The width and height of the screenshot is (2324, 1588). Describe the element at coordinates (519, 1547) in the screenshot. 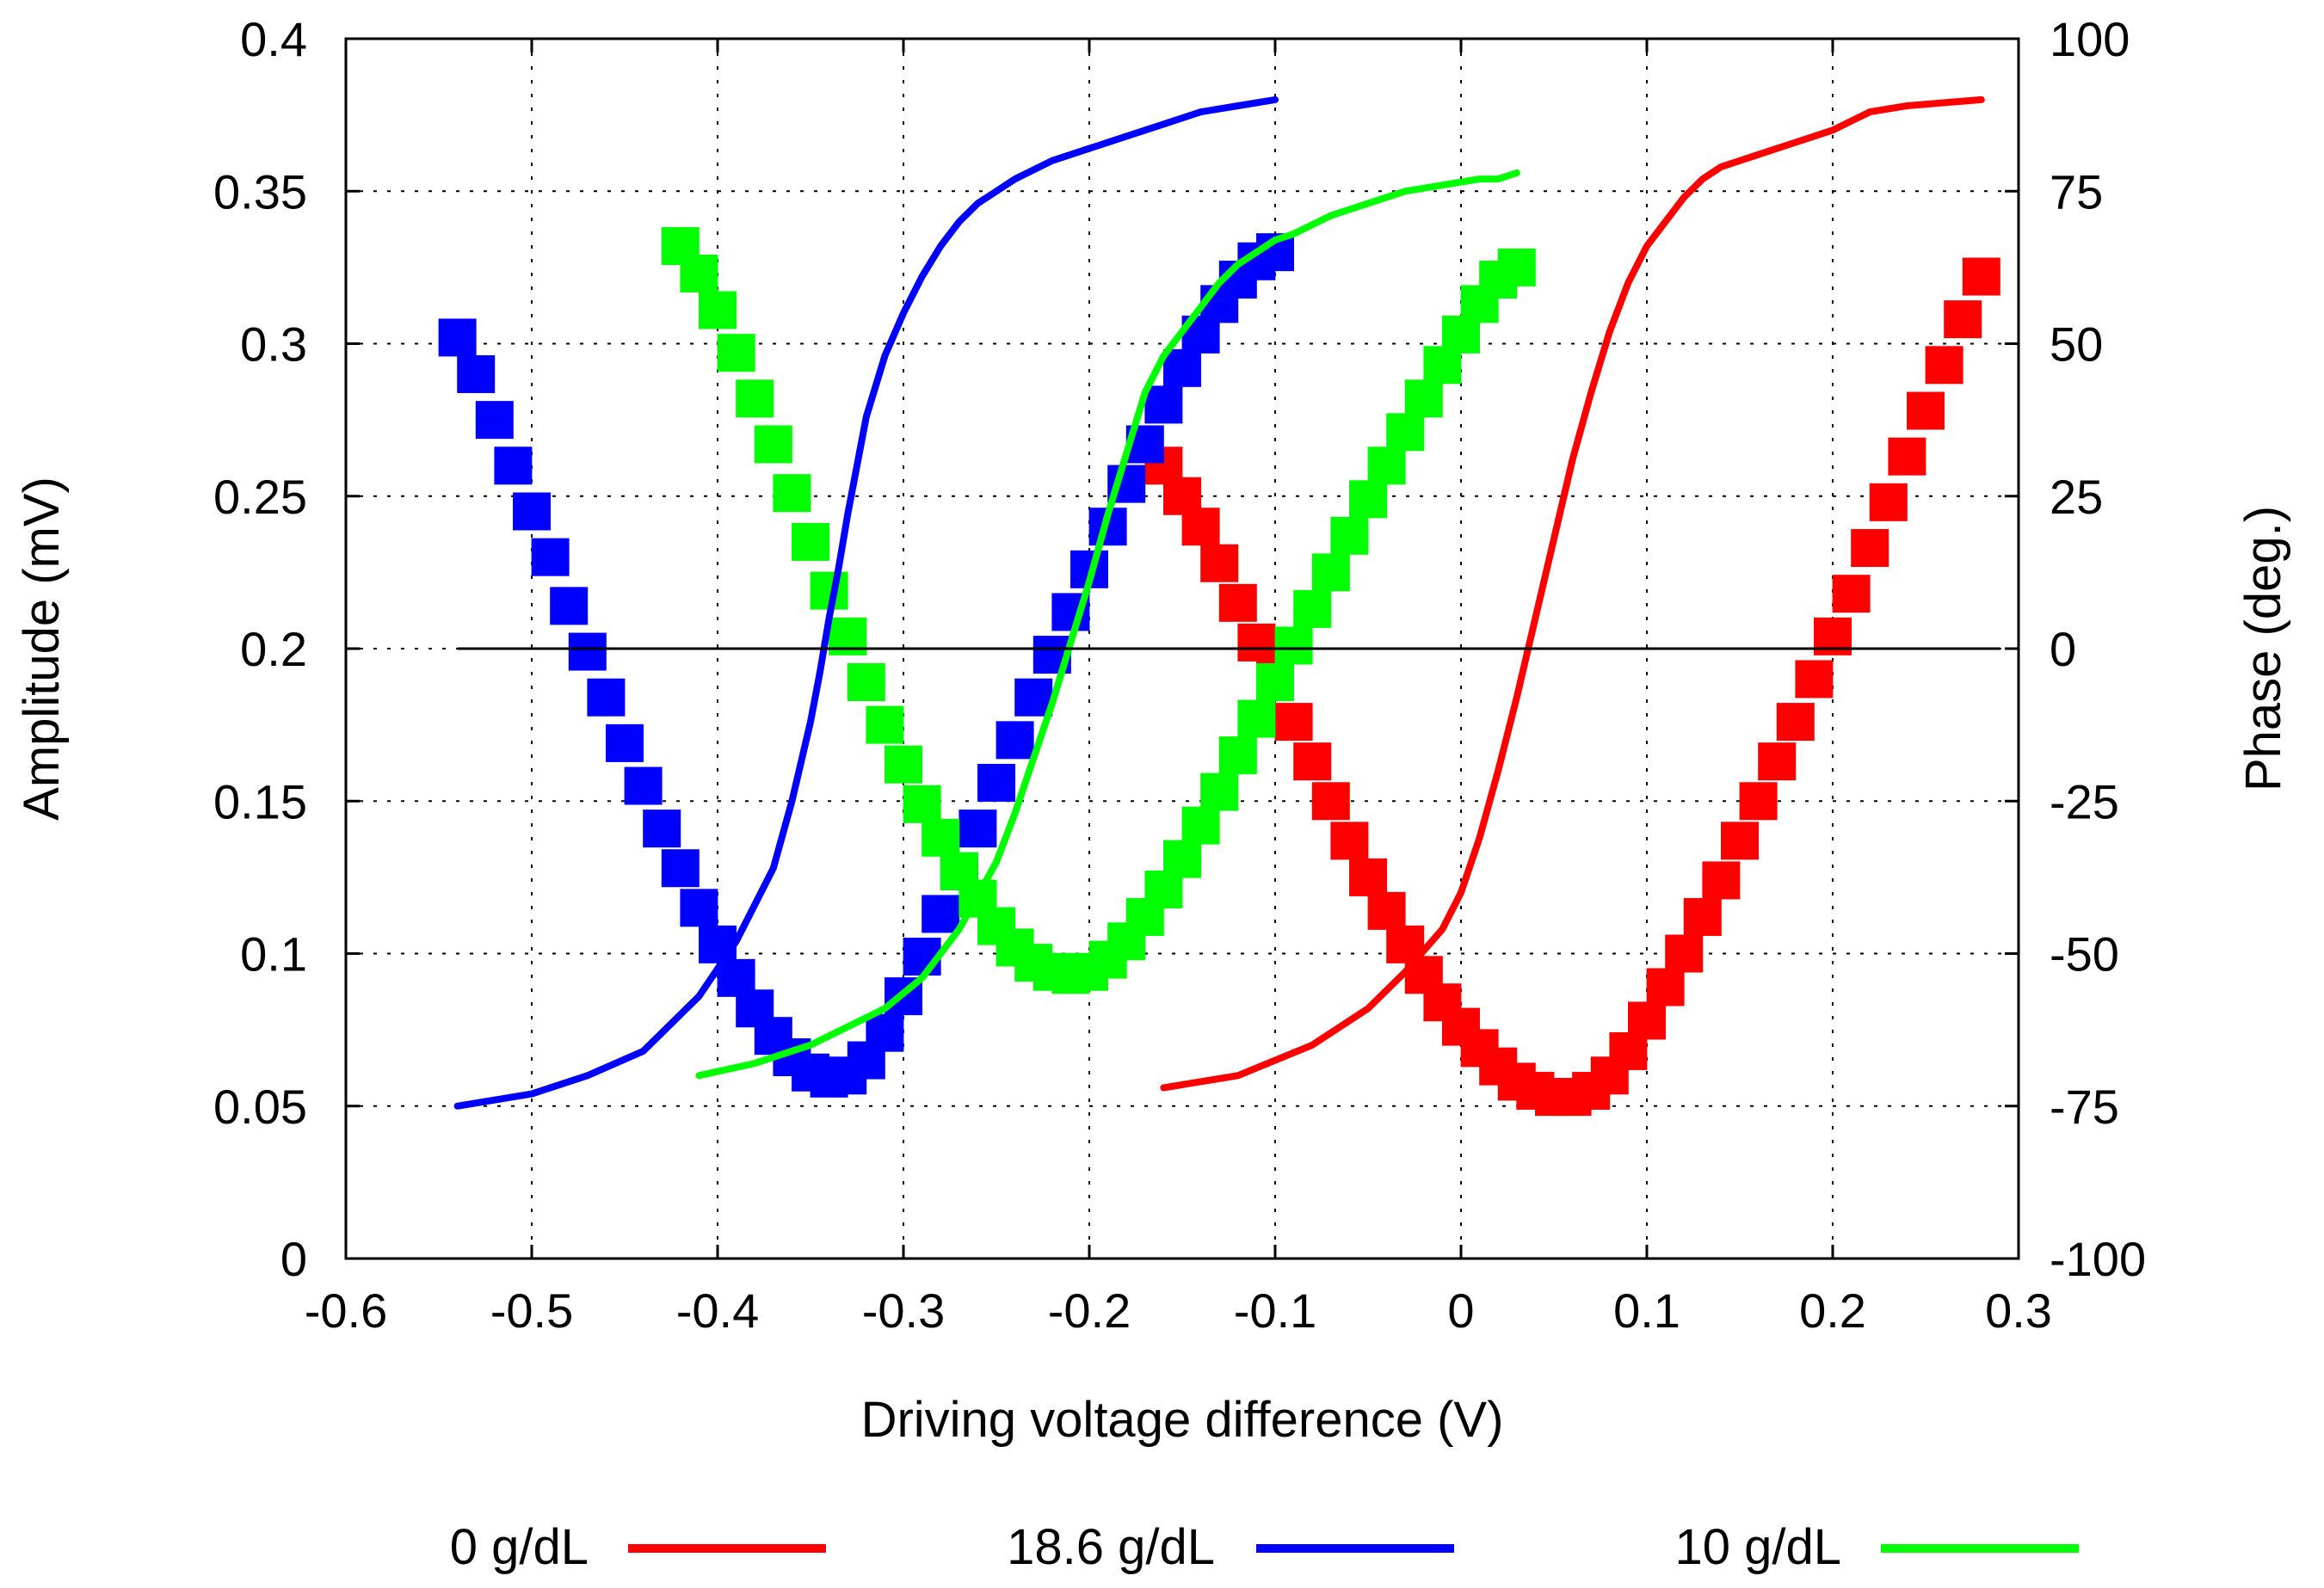

I see `legend-label-0-g-dl: 0 g/dL` at that location.